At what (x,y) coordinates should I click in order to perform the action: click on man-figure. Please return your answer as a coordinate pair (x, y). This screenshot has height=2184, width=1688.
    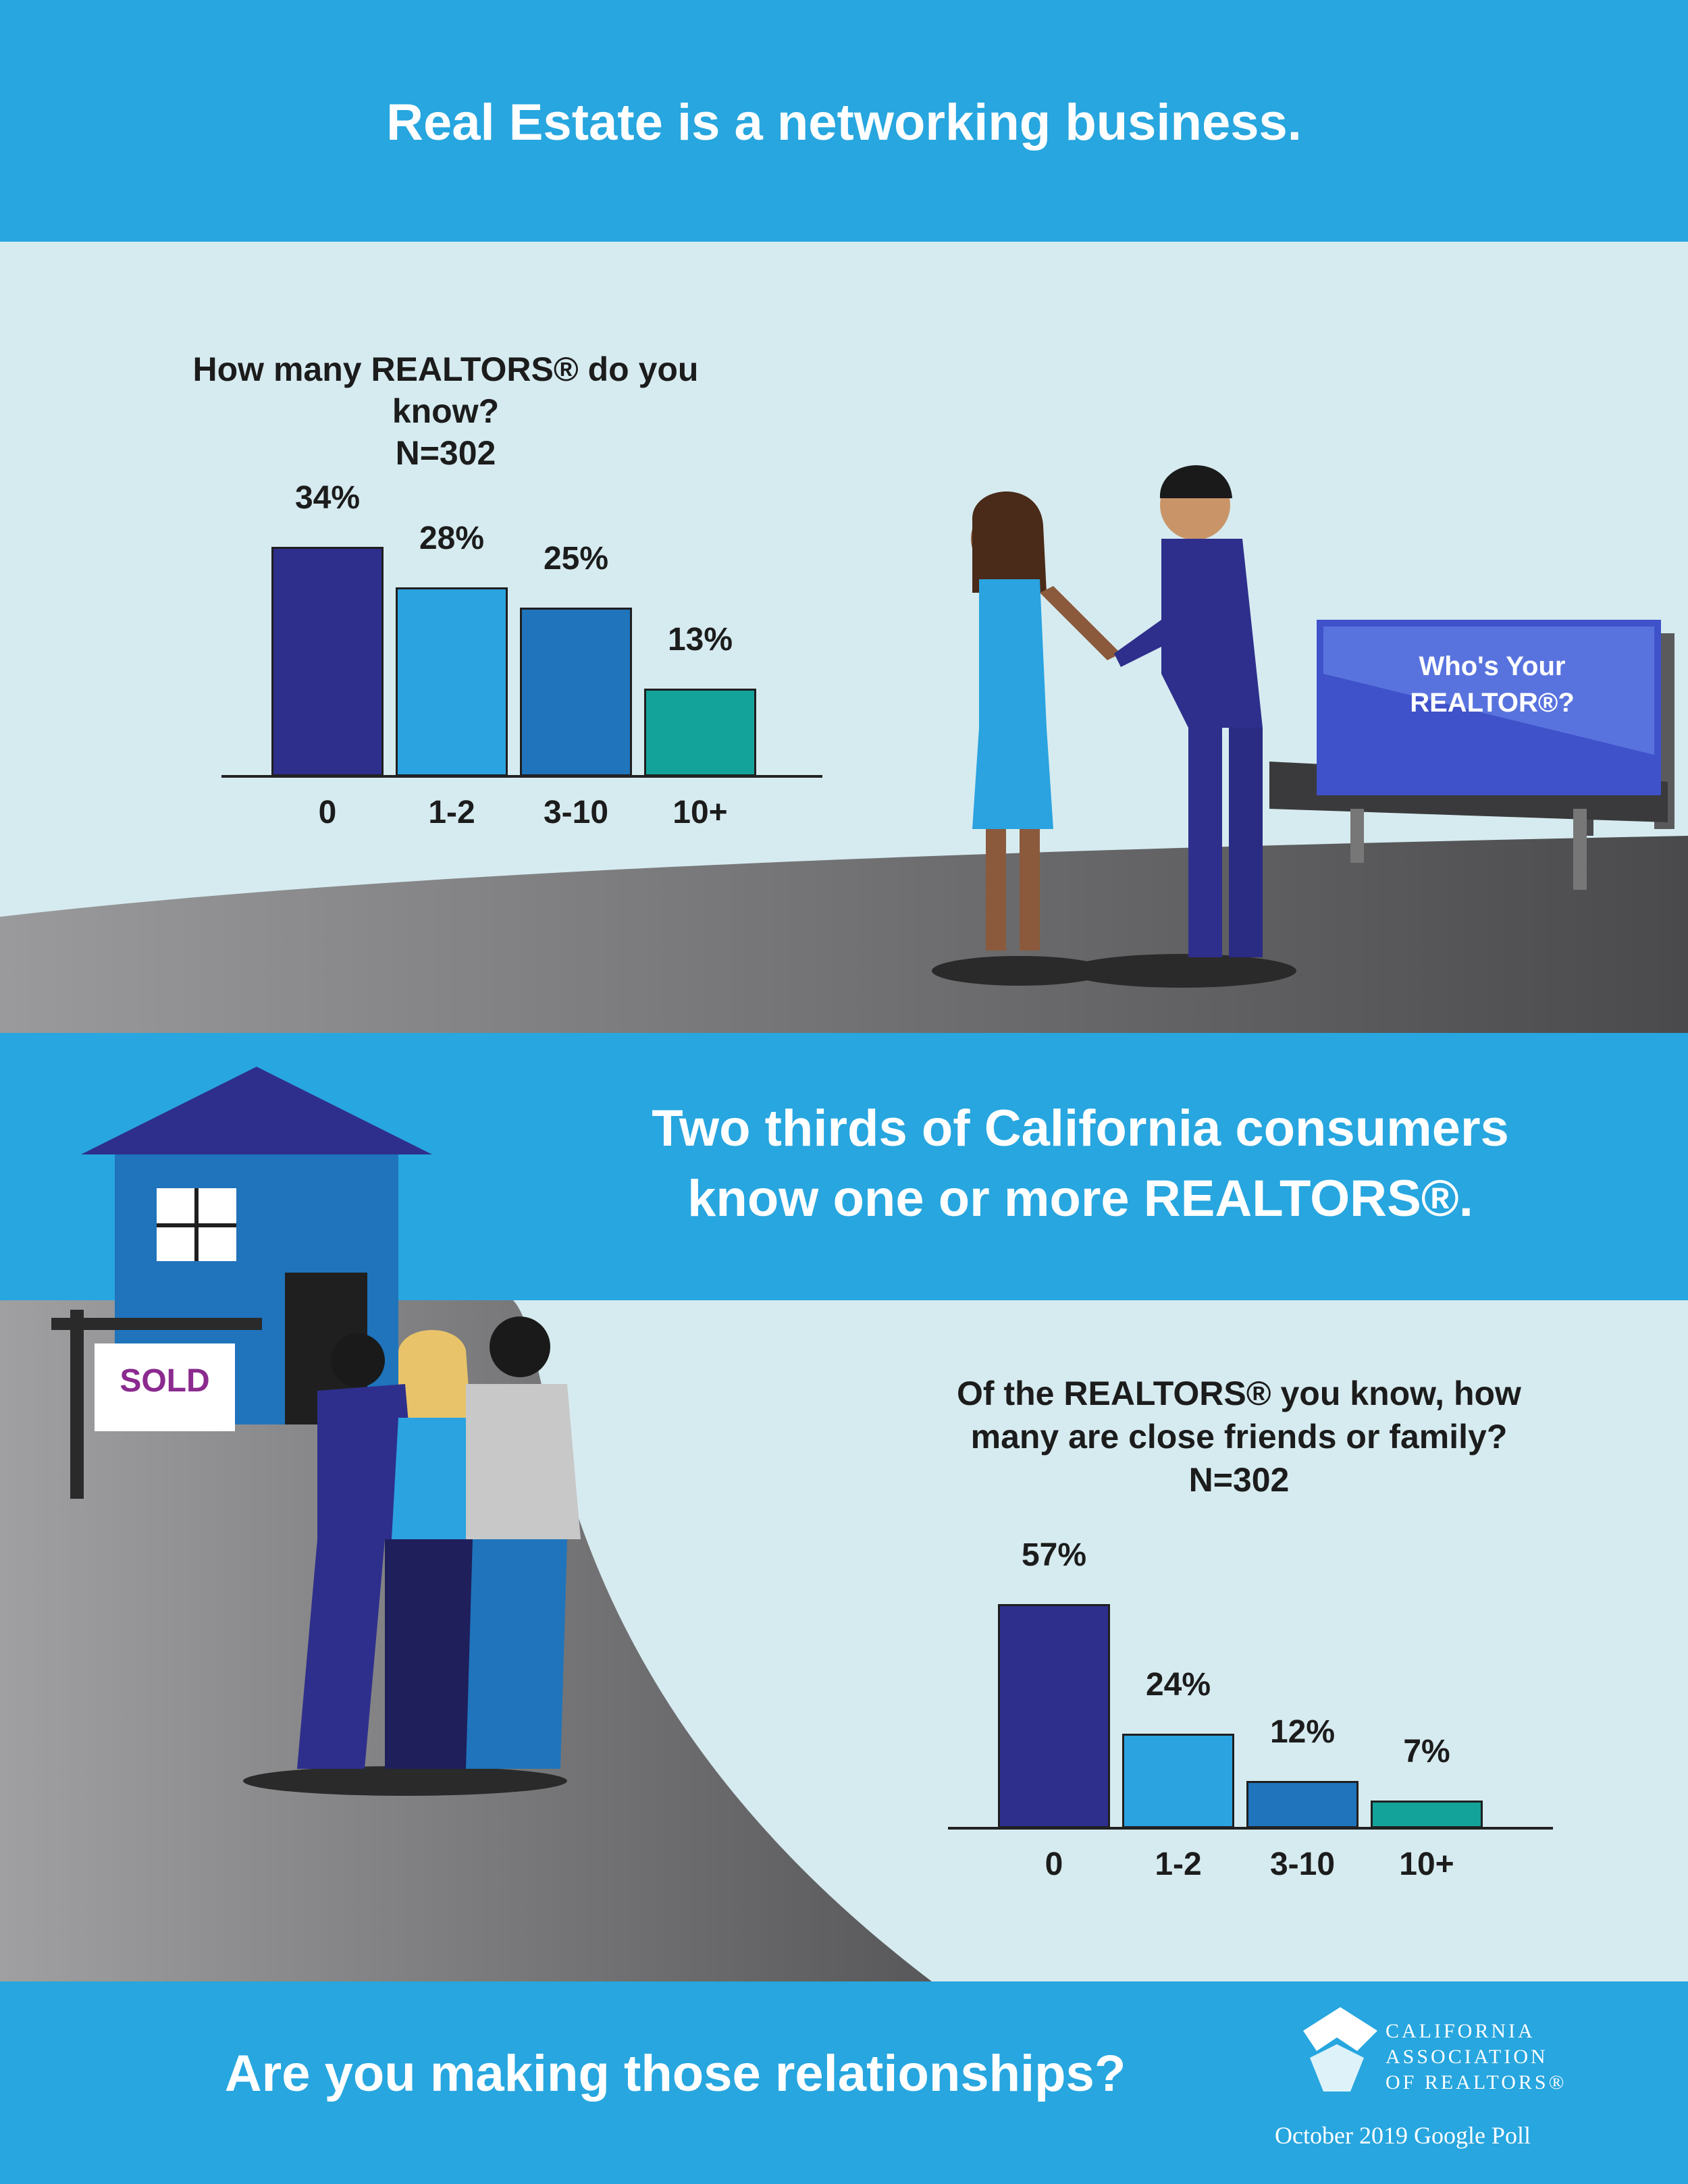
    Looking at the image, I should click on (1182, 726).